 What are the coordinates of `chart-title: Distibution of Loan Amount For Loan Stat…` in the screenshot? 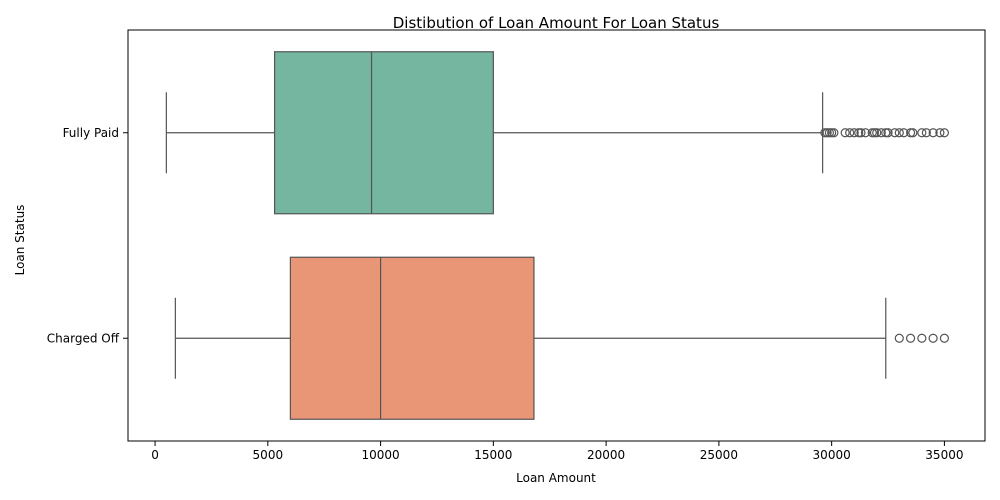 It's located at (556, 23).